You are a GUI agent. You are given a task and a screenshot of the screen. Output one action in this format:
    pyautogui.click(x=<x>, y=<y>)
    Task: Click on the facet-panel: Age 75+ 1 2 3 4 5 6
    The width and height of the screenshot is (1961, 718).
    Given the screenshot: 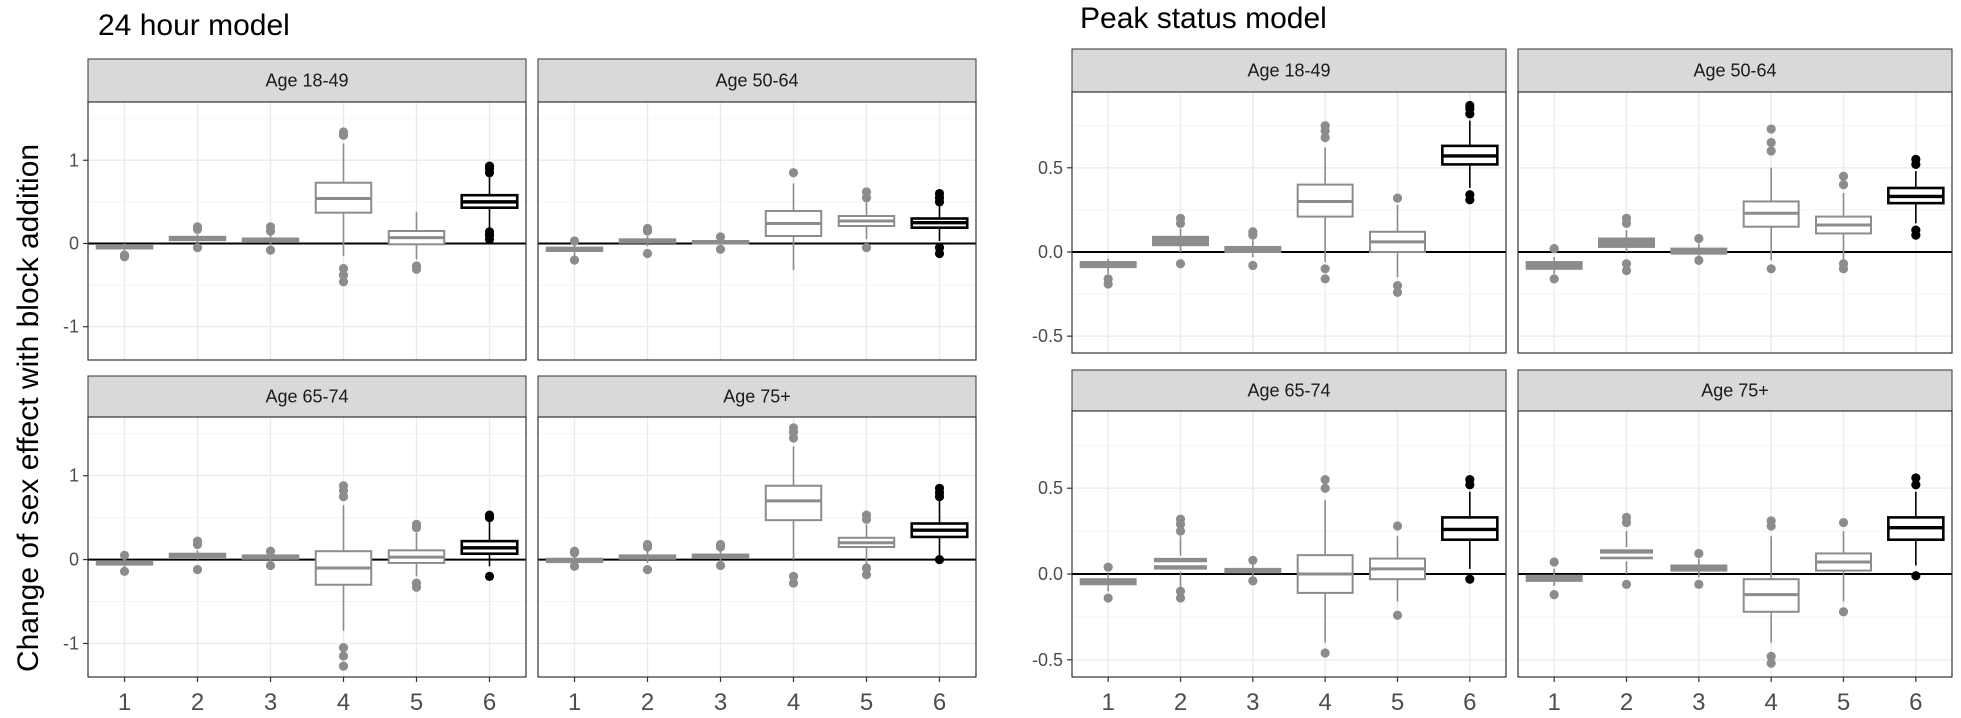 What is the action you would take?
    pyautogui.click(x=1735, y=542)
    